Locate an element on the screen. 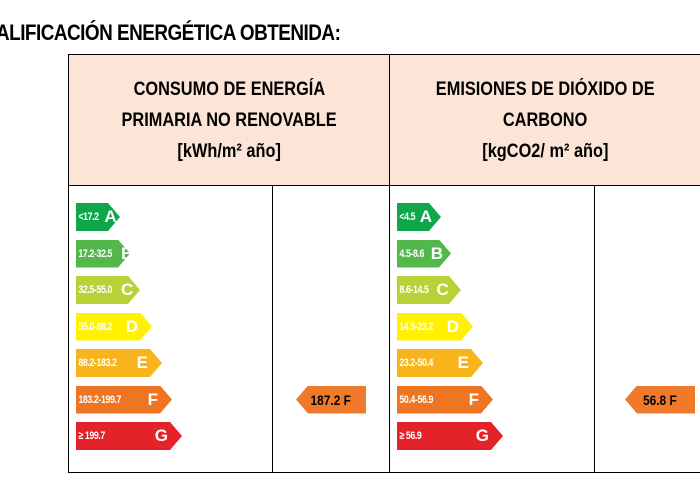  energy-band-c-consumption: 32.5-55.0 C is located at coordinates (108, 290).